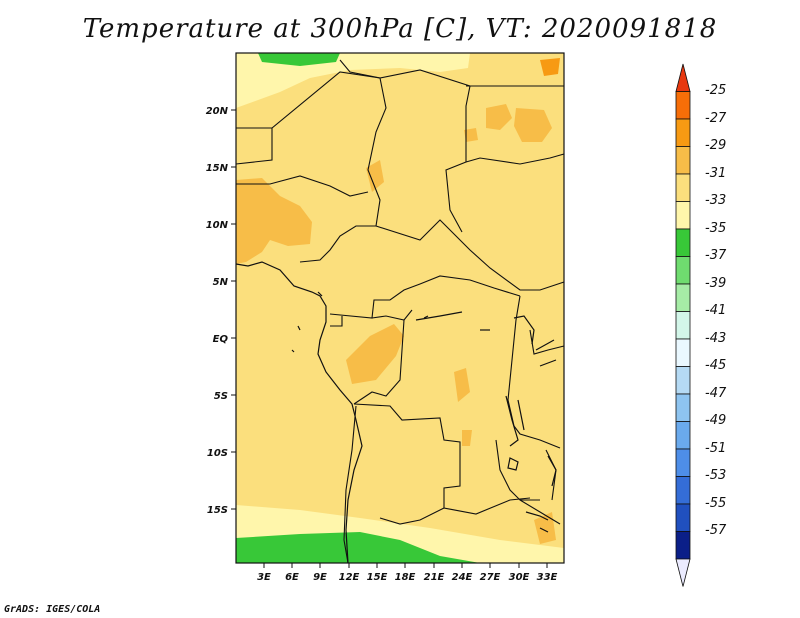 The image size is (800, 618). What do you see at coordinates (299, 59) in the screenshot?
I see `field-green-top` at bounding box center [299, 59].